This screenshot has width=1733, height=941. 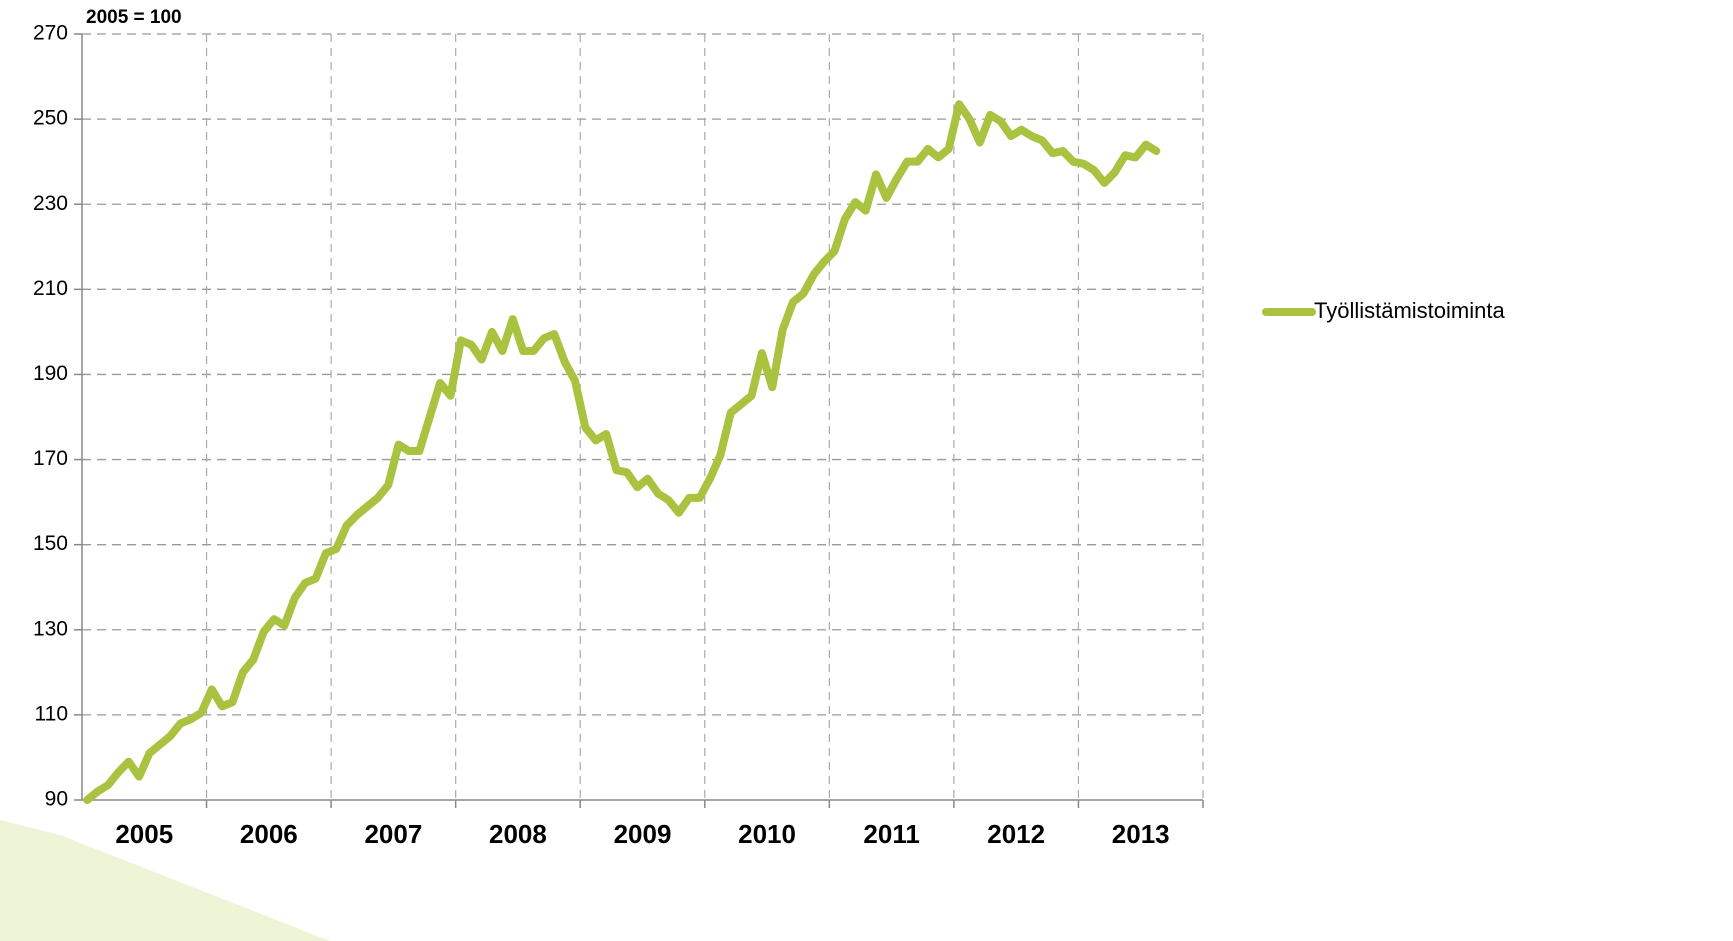 I want to click on x-tick-label: 2010, so click(x=767, y=834).